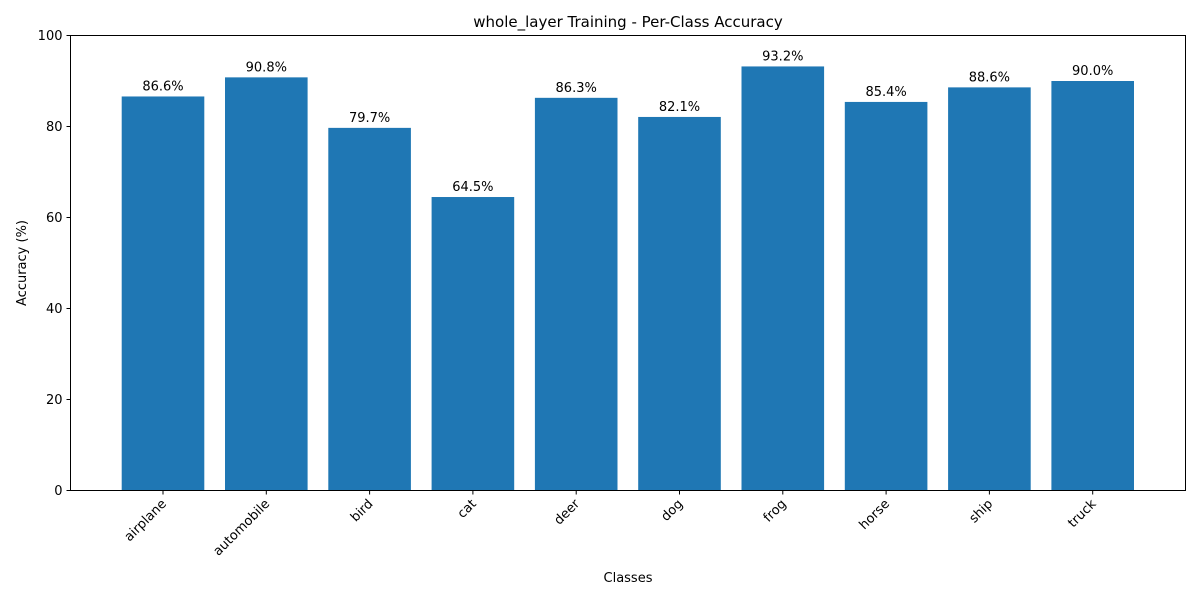 The image size is (1200, 600). I want to click on y-tick-label-80: 80, so click(54, 127).